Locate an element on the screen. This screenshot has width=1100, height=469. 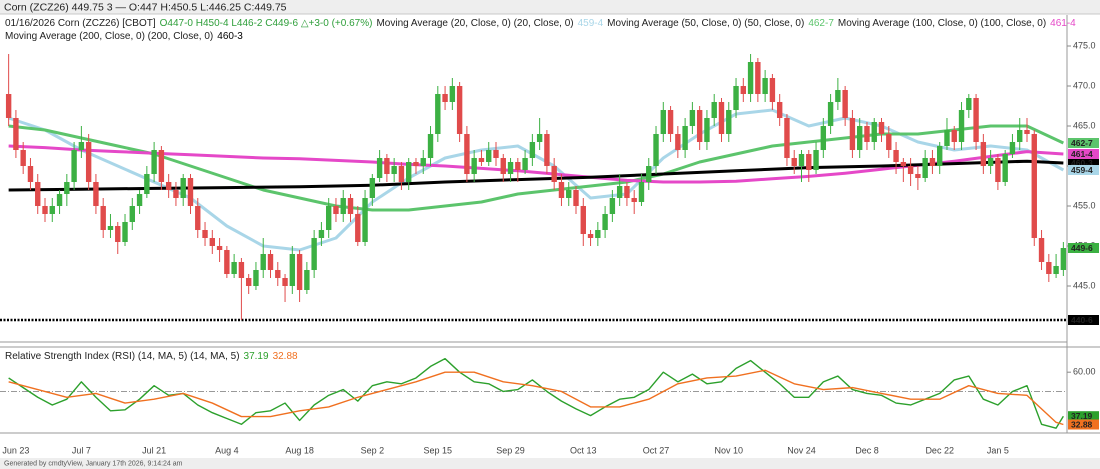
footer-bar is located at coordinates (550, 463).